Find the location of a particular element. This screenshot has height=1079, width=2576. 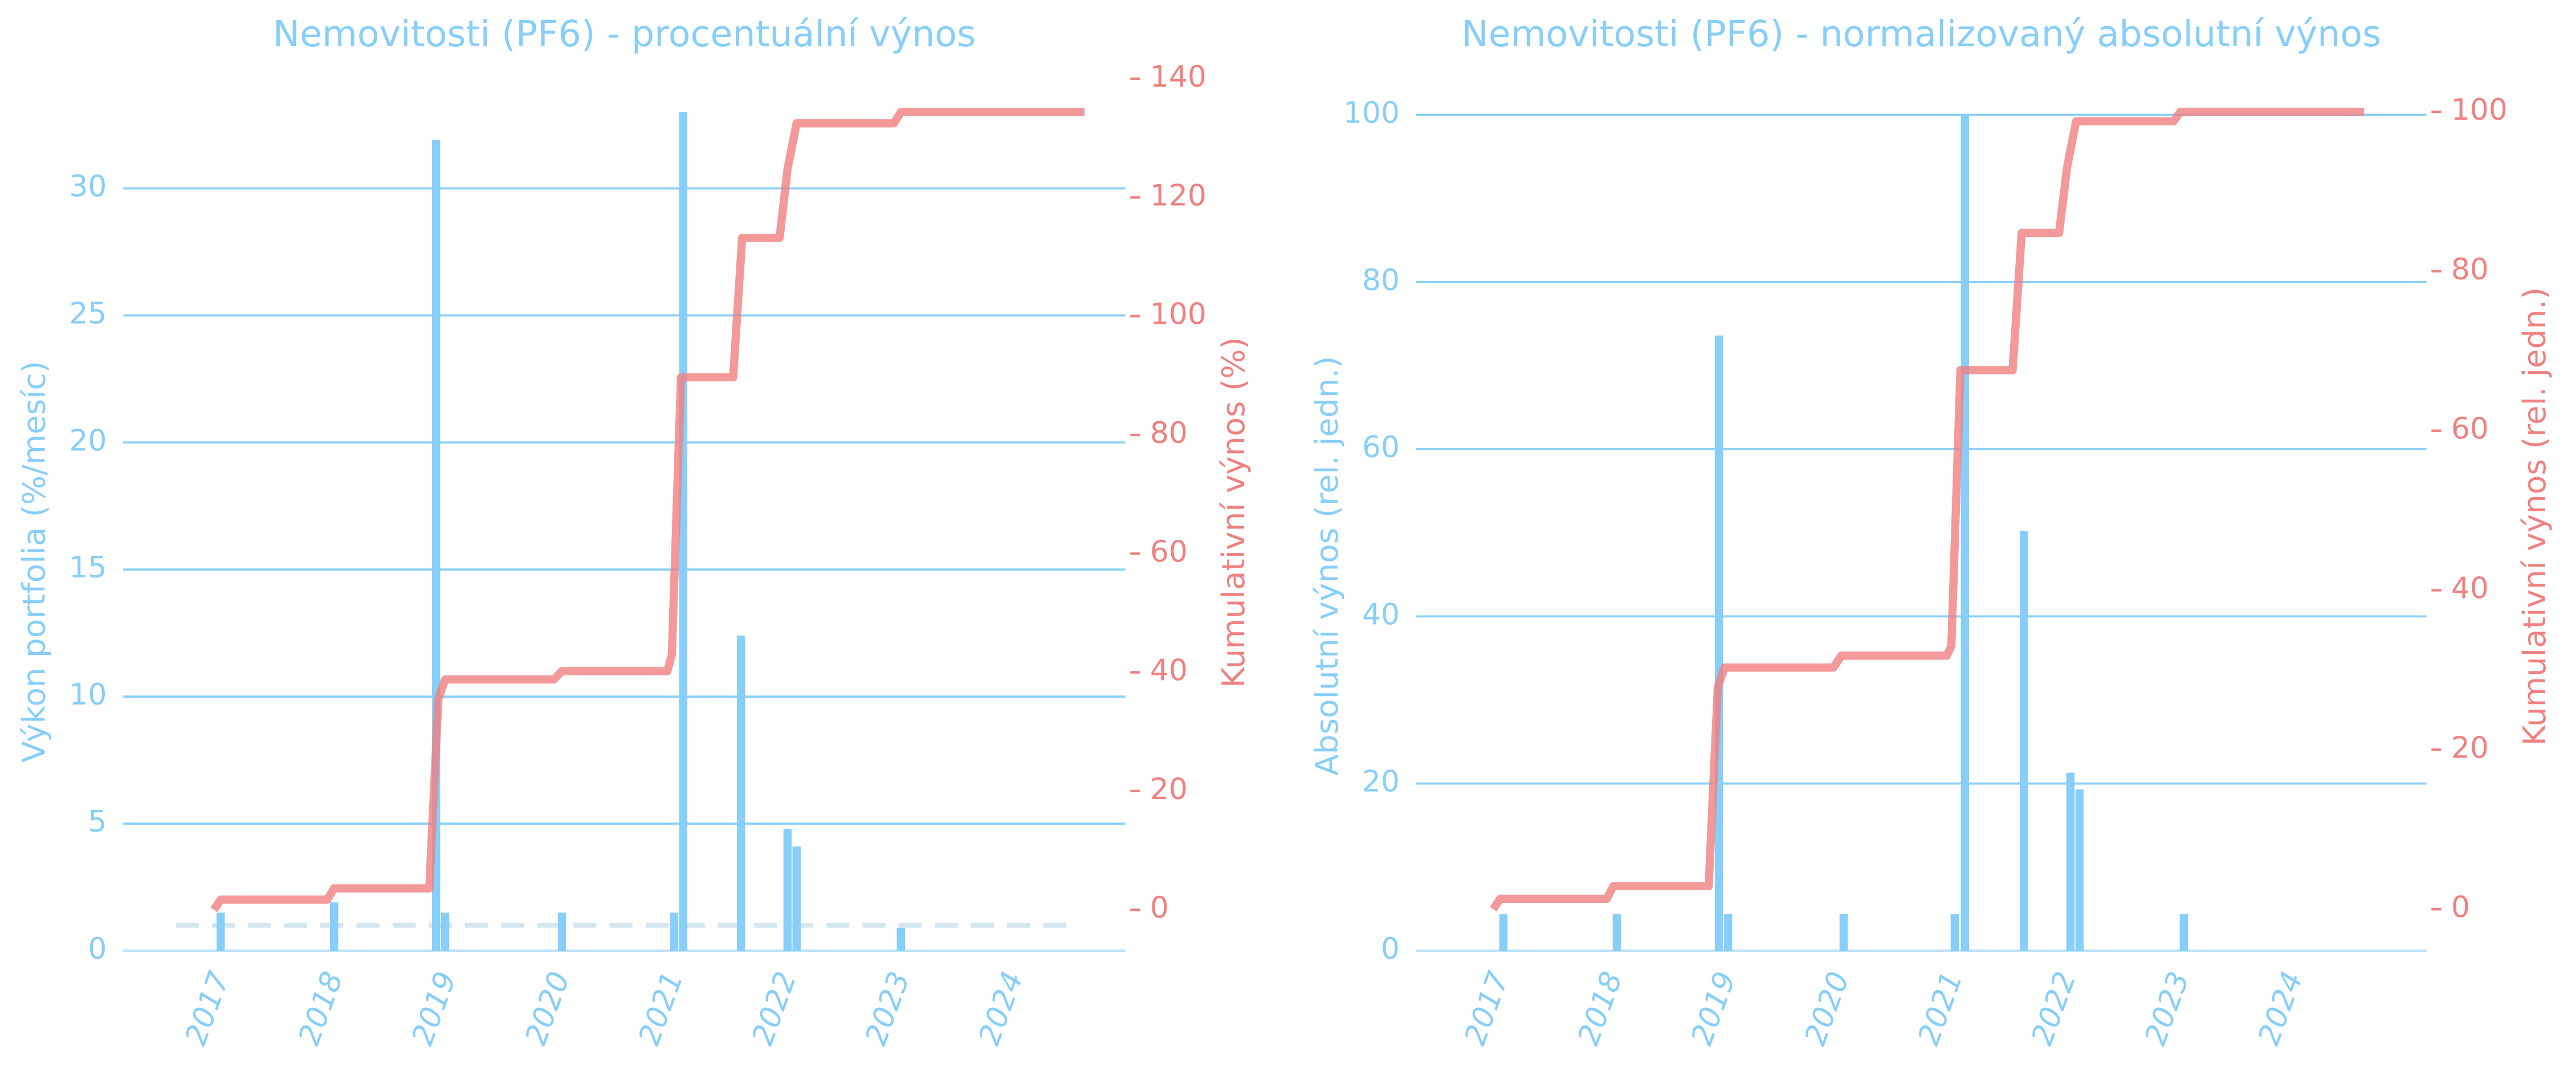

y-tick-label: 15 is located at coordinates (88, 568).